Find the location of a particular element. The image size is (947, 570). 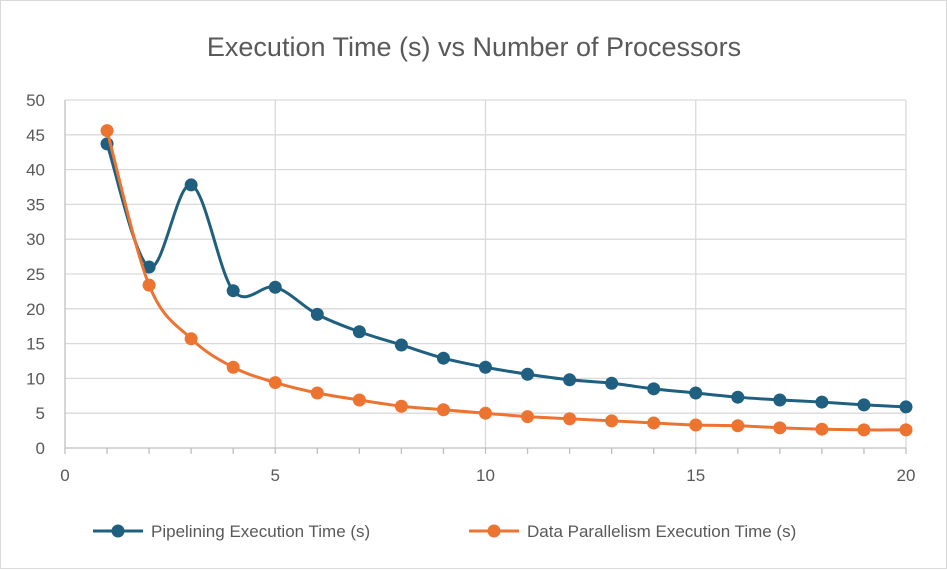

y-tick-label: 35 is located at coordinates (35, 204).